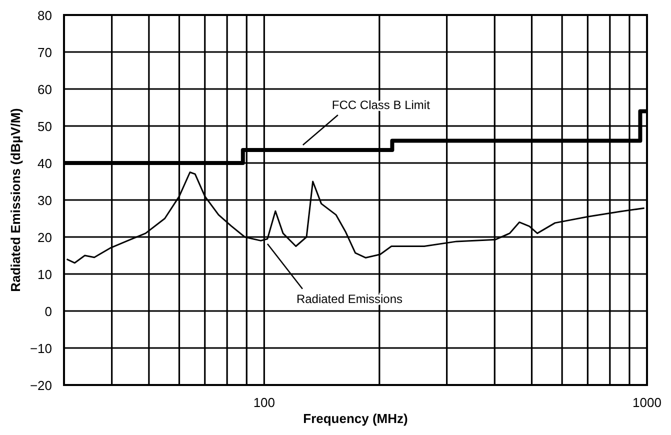  What do you see at coordinates (45, 126) in the screenshot?
I see `y-tick-label: 50` at bounding box center [45, 126].